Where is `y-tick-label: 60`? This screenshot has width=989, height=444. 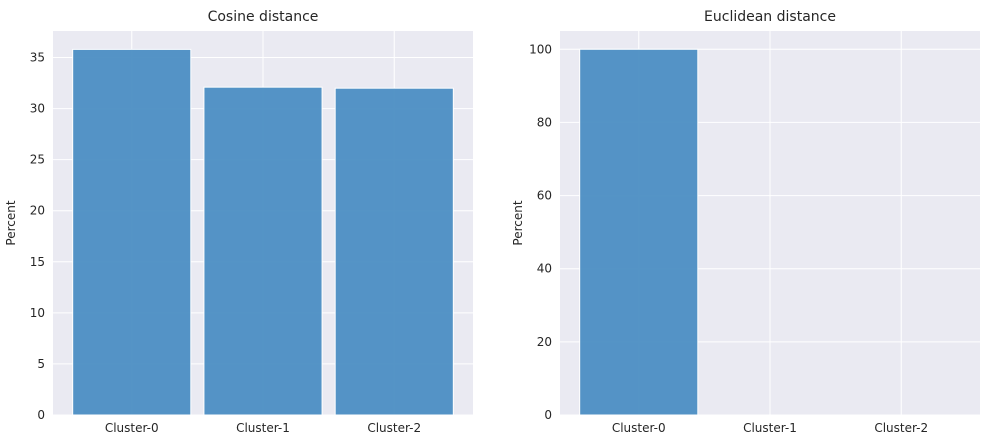
y-tick-label: 60 is located at coordinates (544, 196).